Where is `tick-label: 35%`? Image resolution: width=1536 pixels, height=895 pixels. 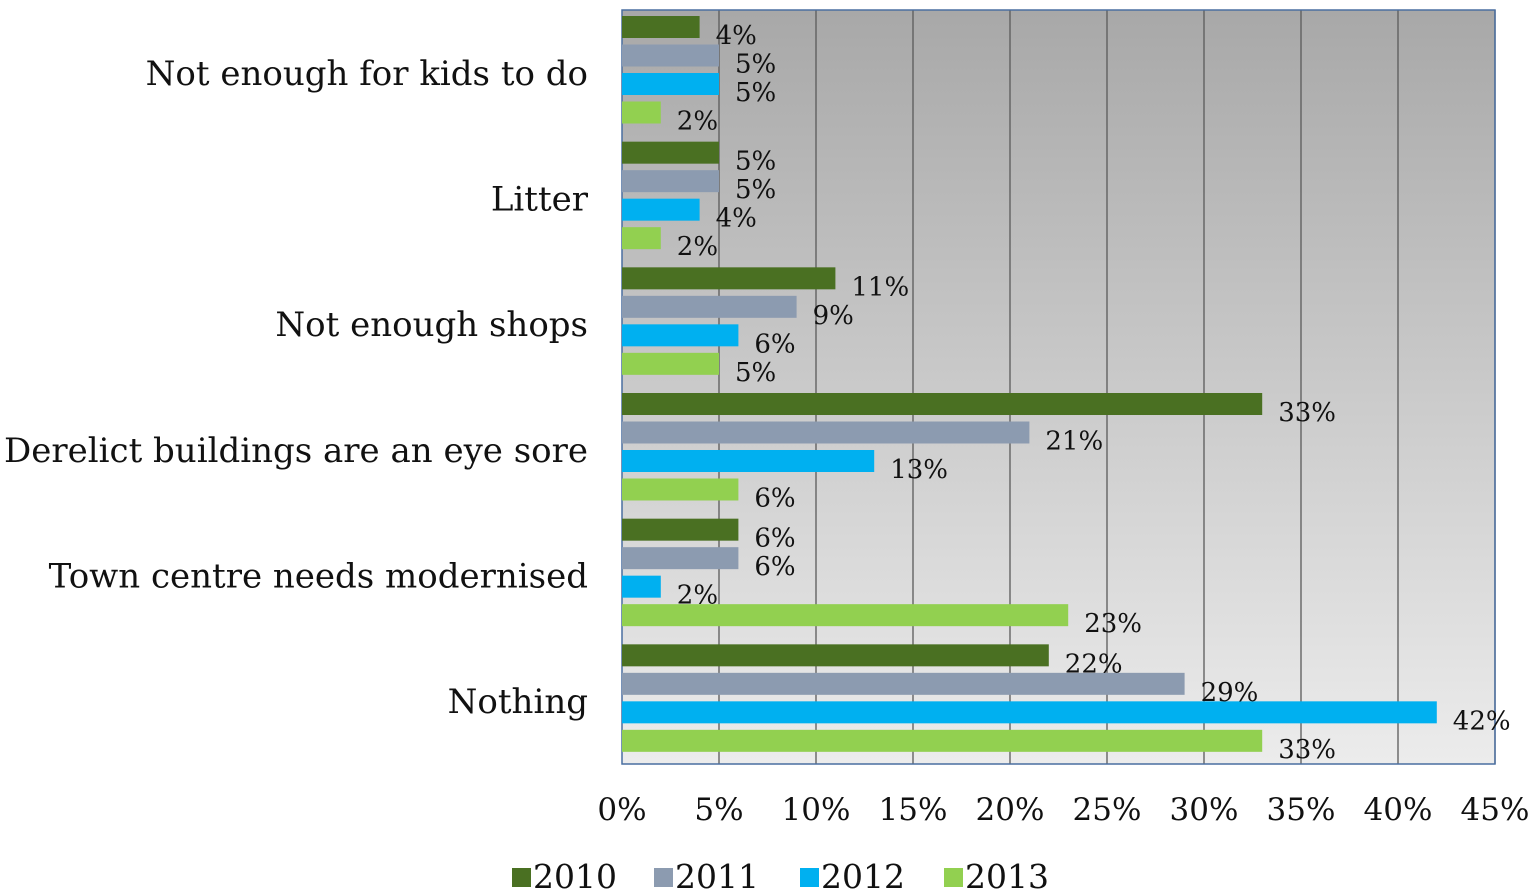 tick-label: 35% is located at coordinates (1301, 810).